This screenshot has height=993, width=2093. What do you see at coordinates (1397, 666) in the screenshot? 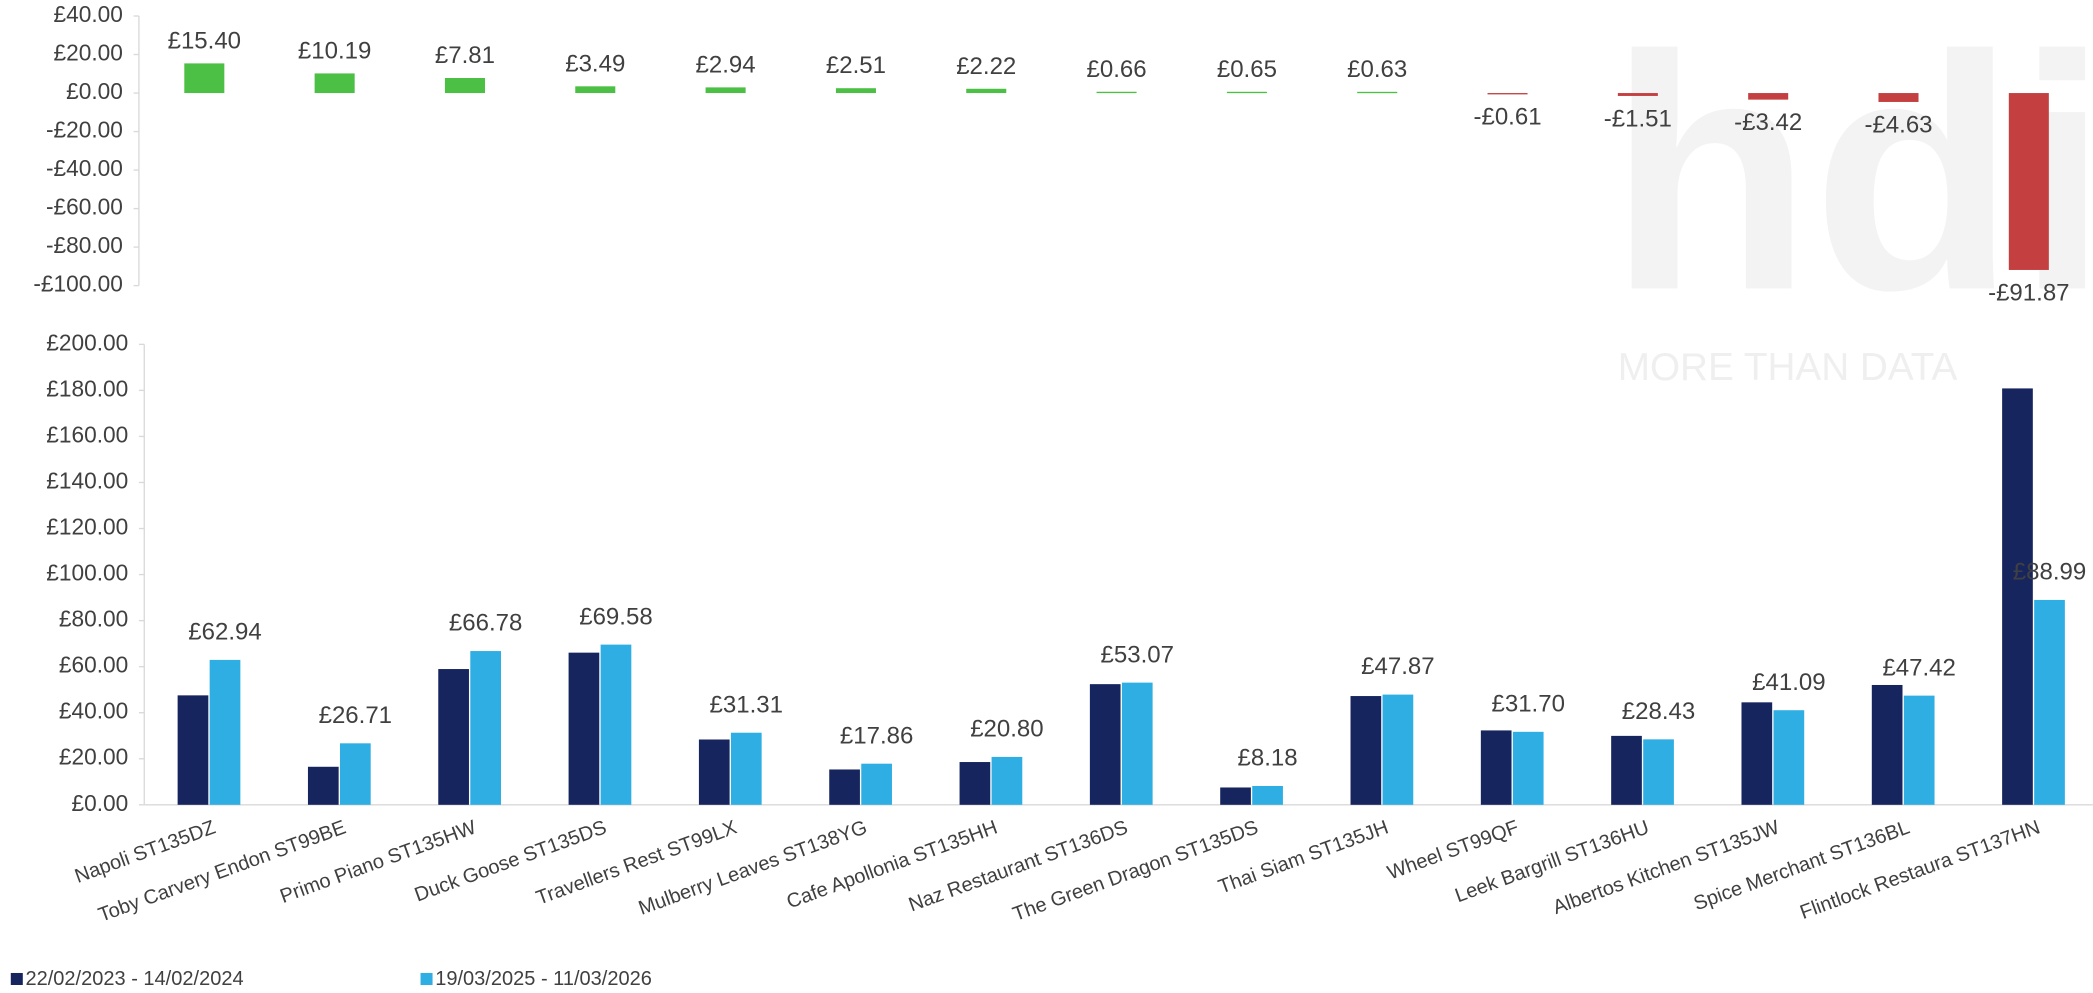
I see `data-label: £47.87` at bounding box center [1397, 666].